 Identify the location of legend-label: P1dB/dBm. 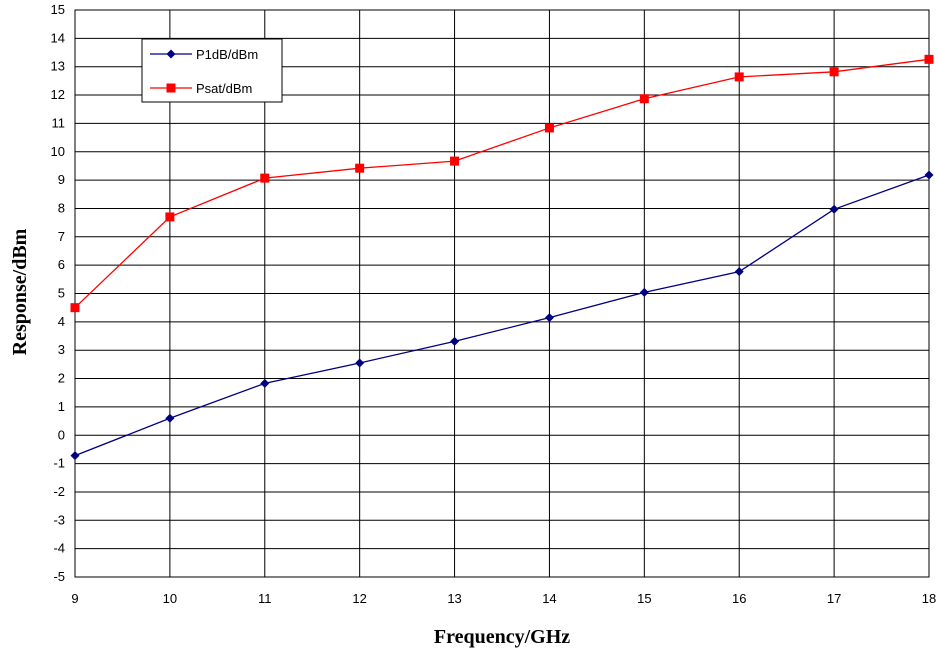
(227, 54).